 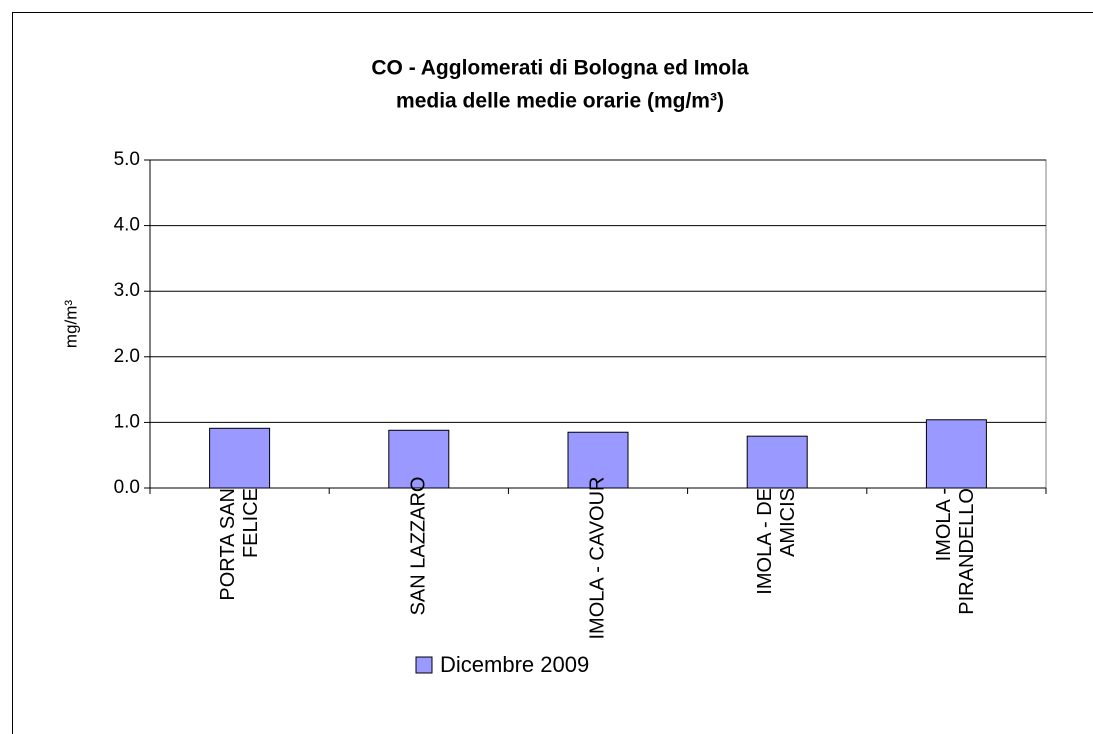 I want to click on x-tick-label: SAN LAZZARO, so click(x=418, y=546).